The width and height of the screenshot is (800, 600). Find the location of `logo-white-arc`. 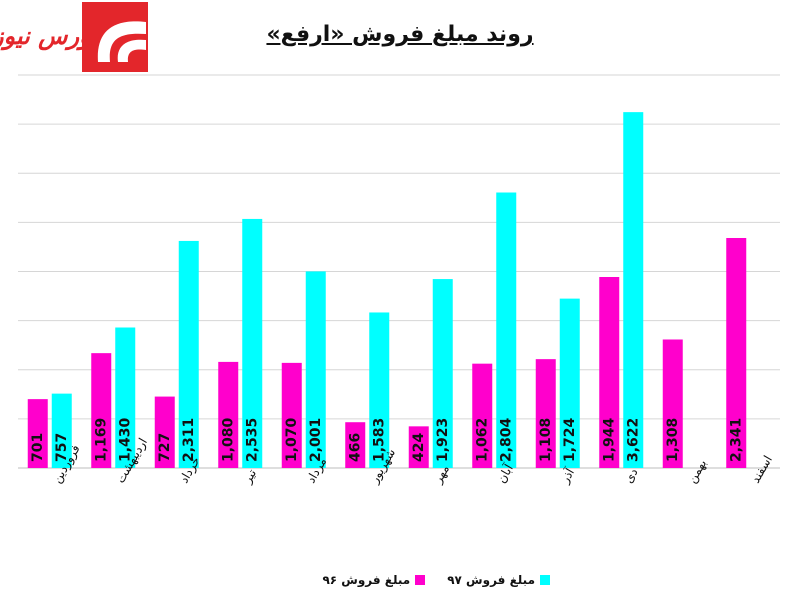

logo-white-arc is located at coordinates (121, 41).